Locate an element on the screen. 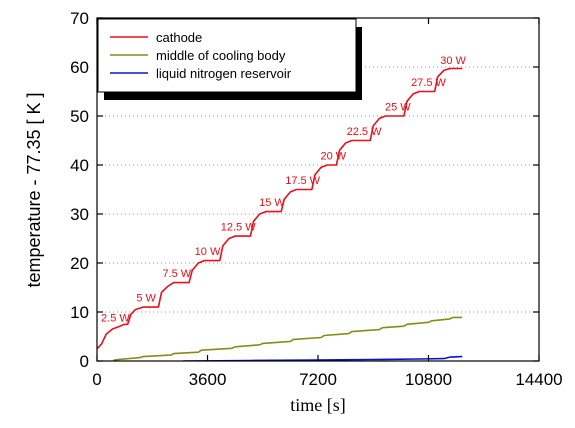  y-tick-label-5: 50 is located at coordinates (79, 116).